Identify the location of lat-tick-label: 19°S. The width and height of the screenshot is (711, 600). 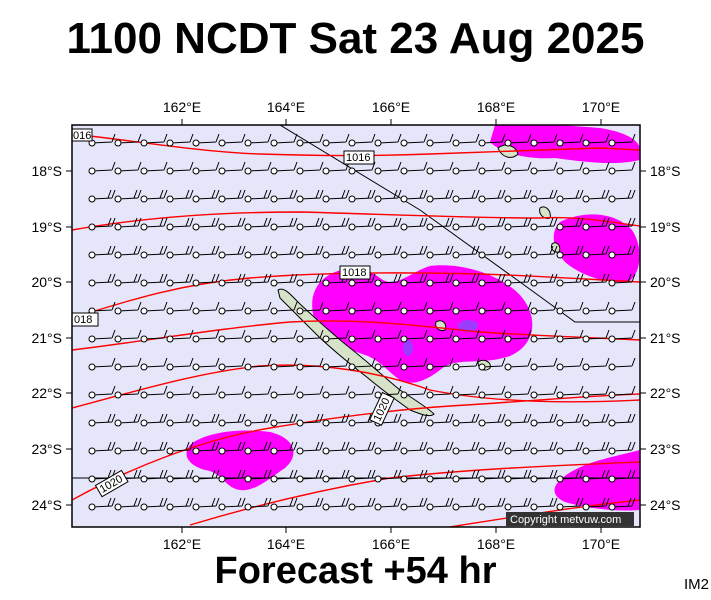
(46, 227).